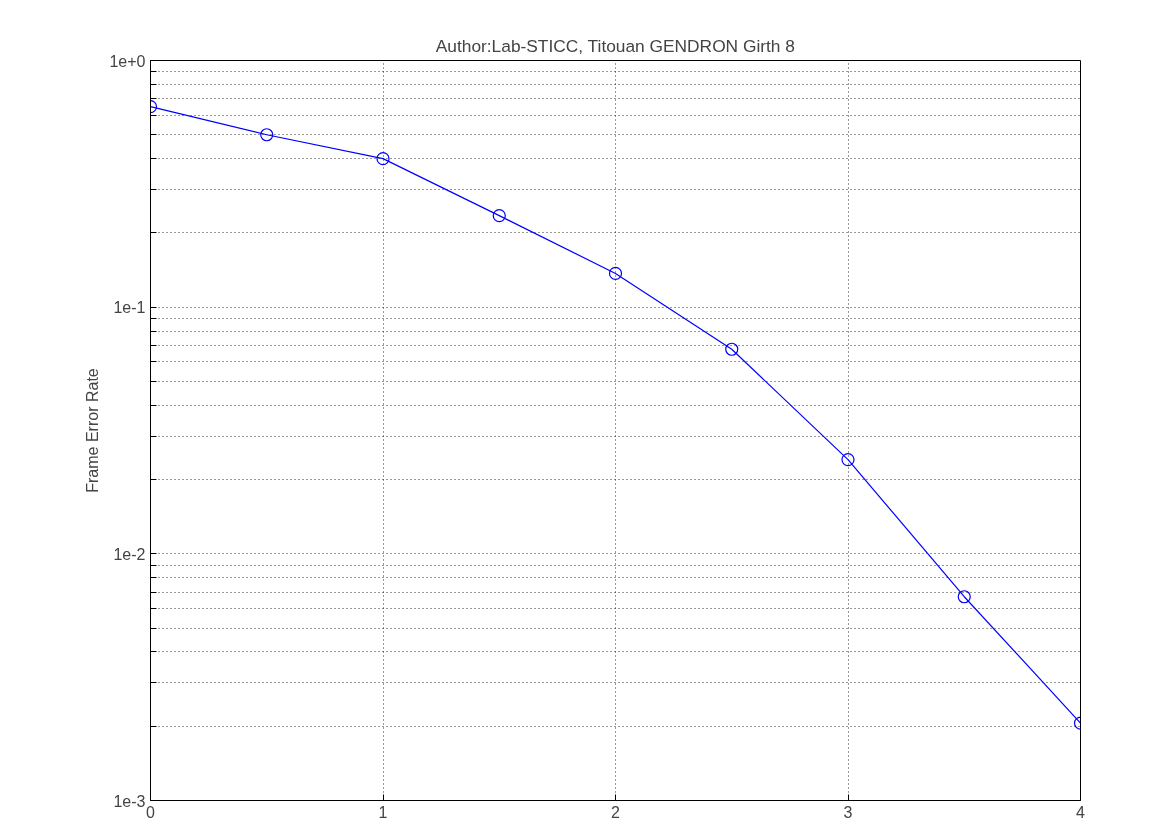  Describe the element at coordinates (127, 61) in the screenshot. I see `y-tick-label: 1e+0` at that location.